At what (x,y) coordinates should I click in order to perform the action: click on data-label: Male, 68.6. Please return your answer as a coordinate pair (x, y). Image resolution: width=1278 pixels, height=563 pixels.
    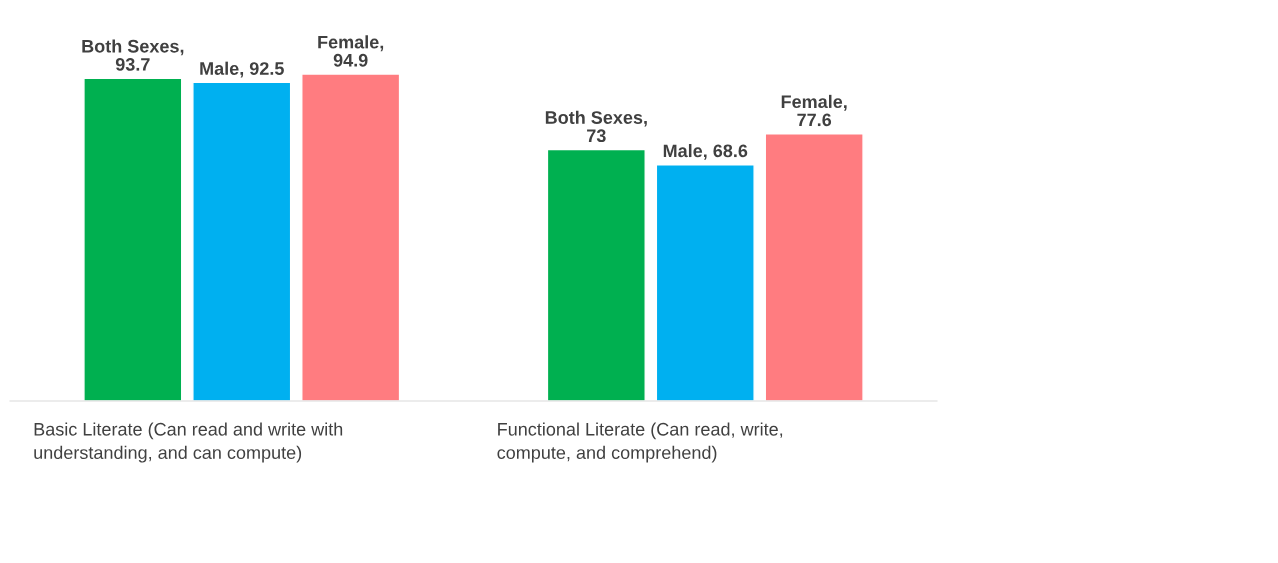
    Looking at the image, I should click on (705, 151).